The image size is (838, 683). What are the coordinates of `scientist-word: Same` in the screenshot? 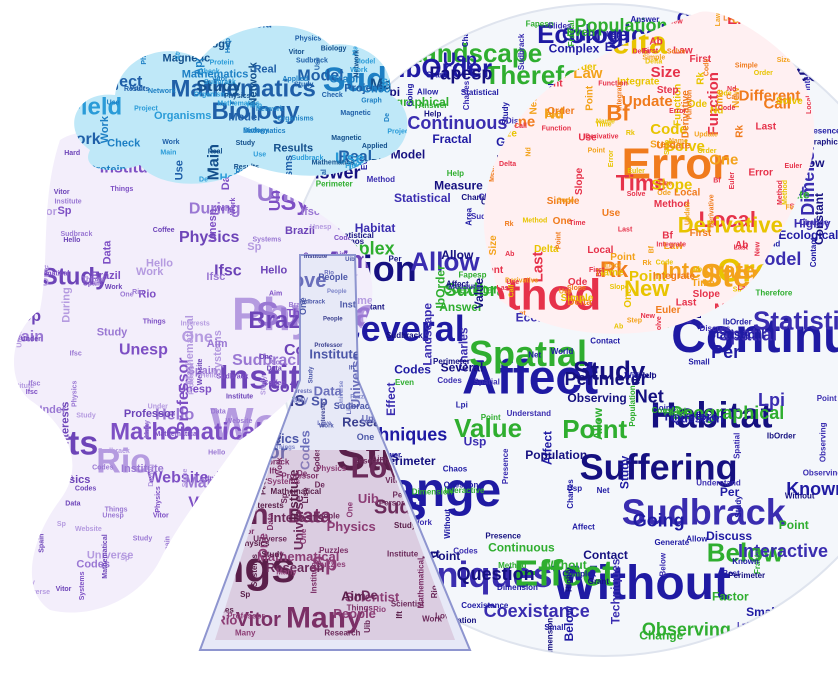 It's located at (185, 477).